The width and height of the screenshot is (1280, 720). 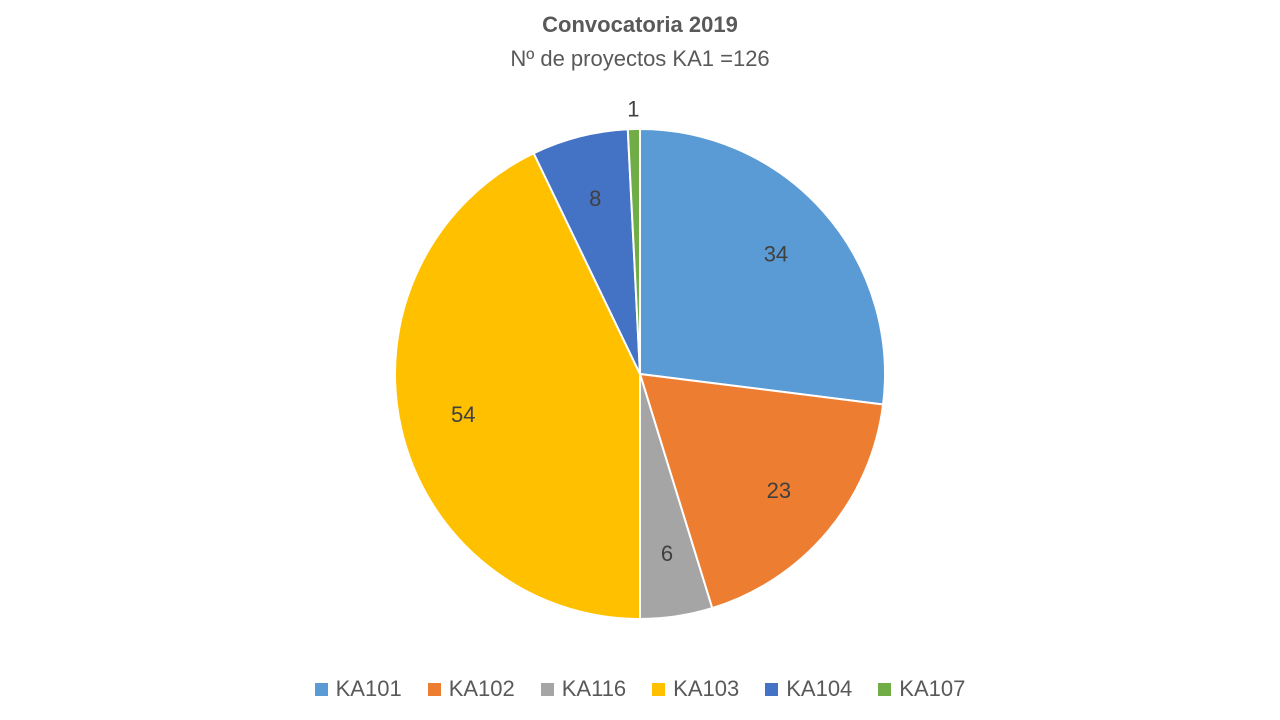 I want to click on chart-title: Convocatoria 2019, so click(x=640, y=24).